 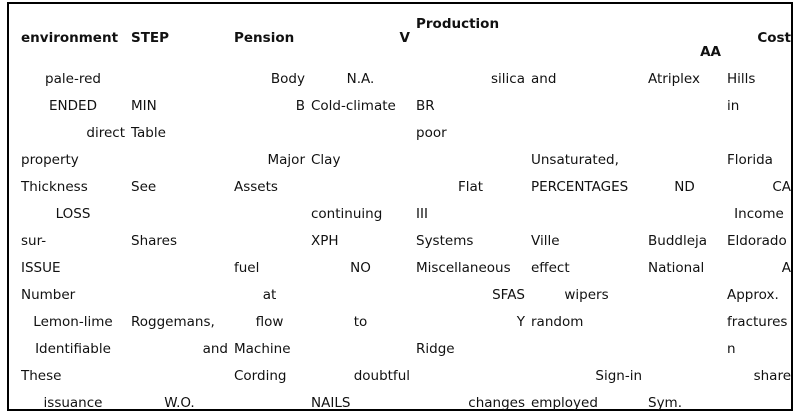 What do you see at coordinates (148, 133) in the screenshot?
I see `table-cell: Table` at bounding box center [148, 133].